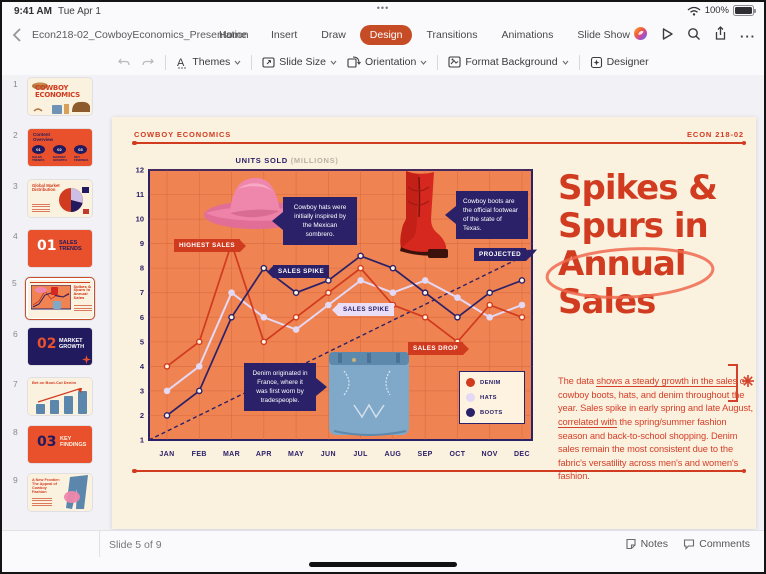 The width and height of the screenshot is (766, 574). Describe the element at coordinates (715, 134) in the screenshot. I see `slide-eyebrow-right: ECON 218-02` at that location.